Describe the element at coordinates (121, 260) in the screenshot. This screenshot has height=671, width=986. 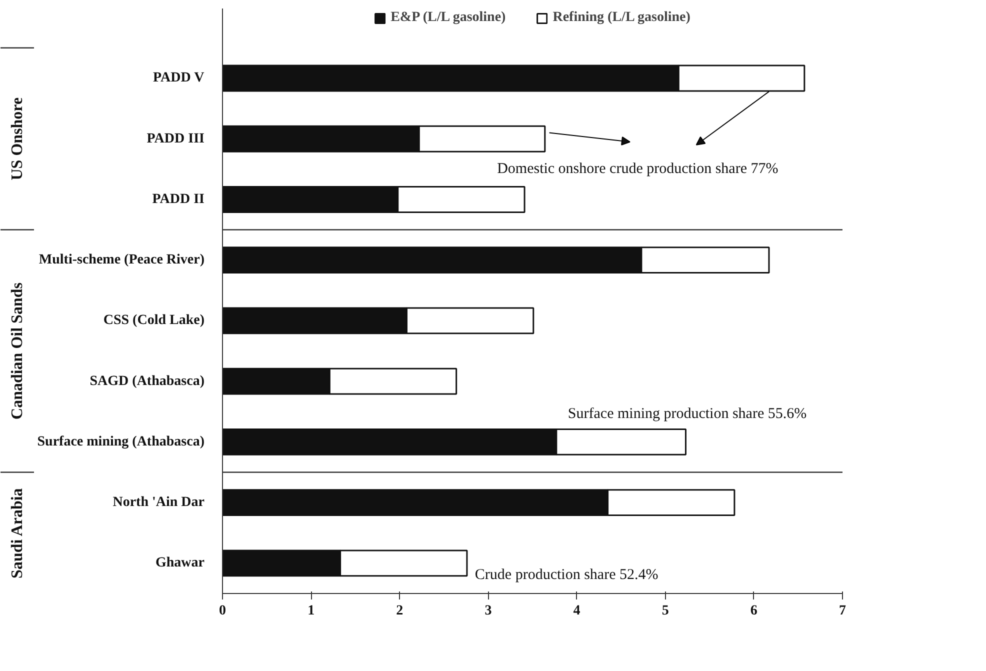
I see `y-tick-label: Multi-scheme (Peace River)` at that location.